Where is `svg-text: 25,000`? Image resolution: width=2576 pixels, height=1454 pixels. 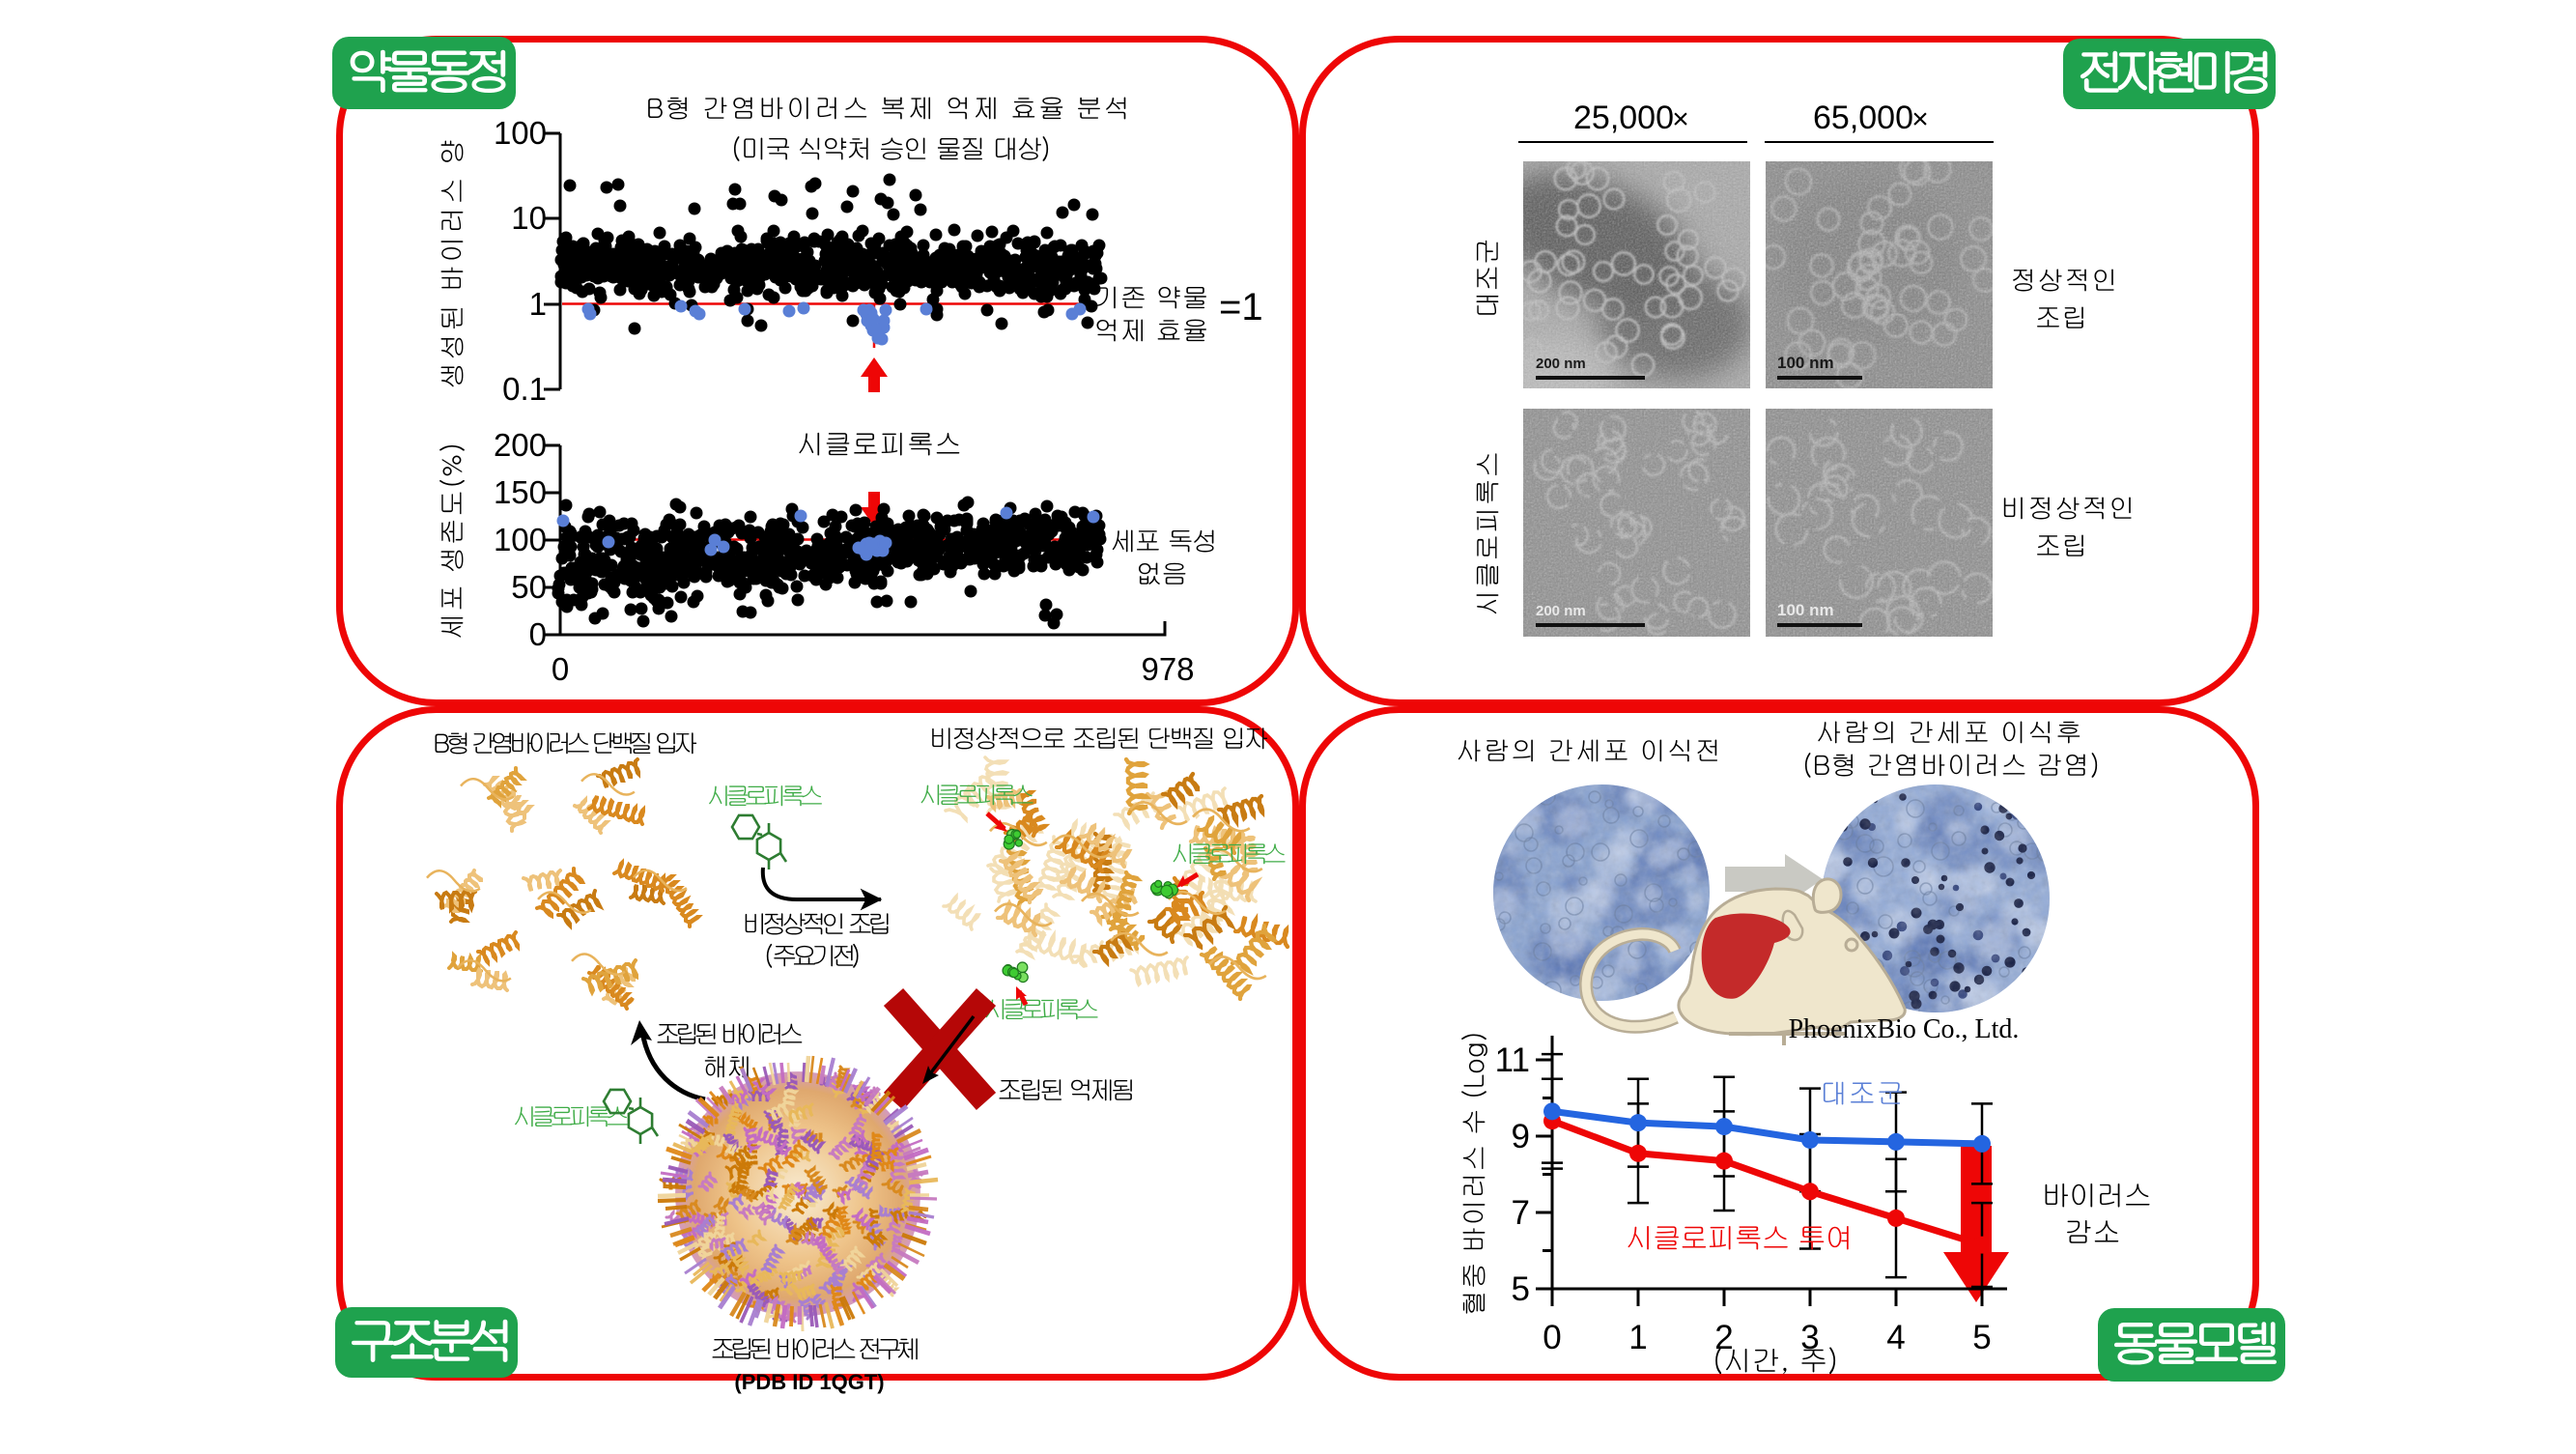
svg-text: 25,000 is located at coordinates (1623, 118).